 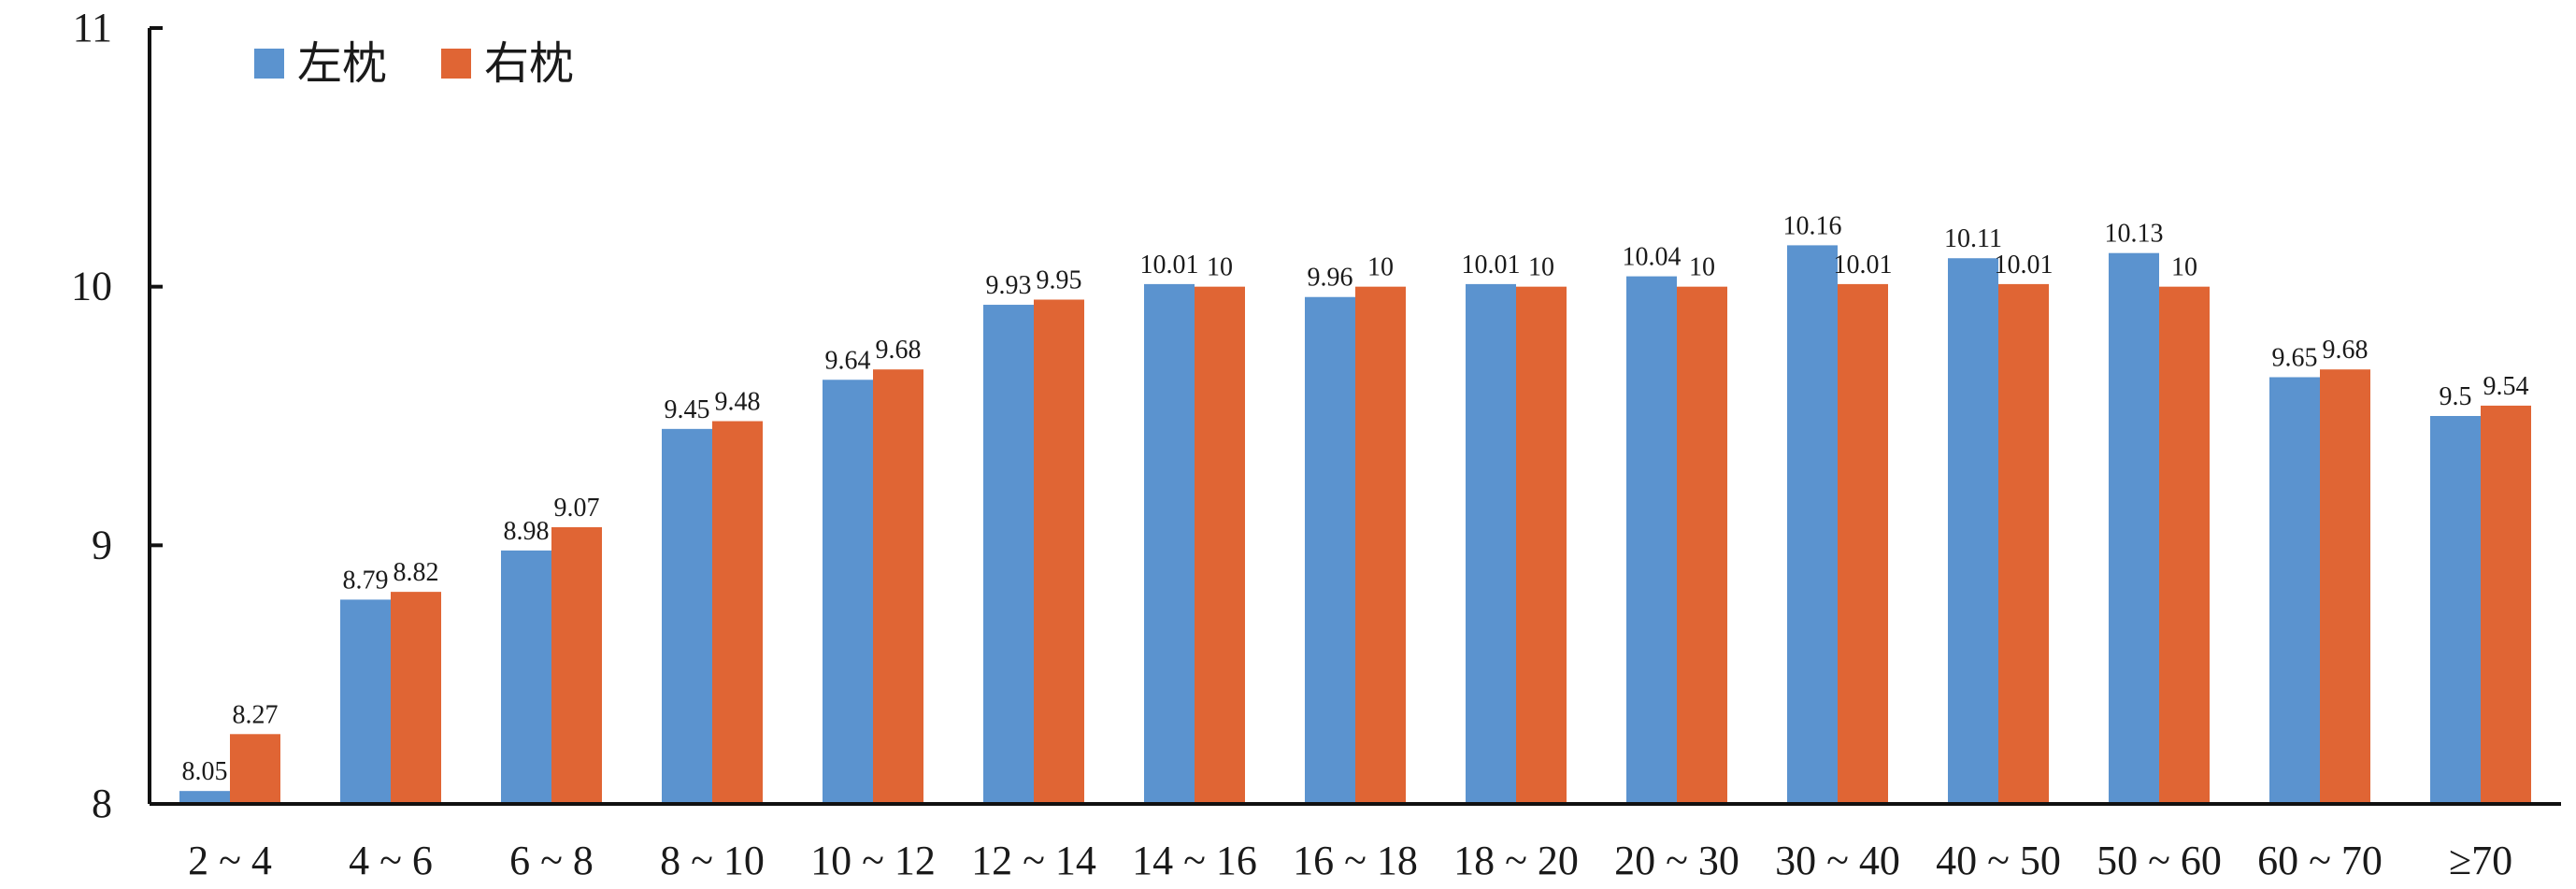 I want to click on x-tick-label: 10 ~ 12, so click(x=873, y=860).